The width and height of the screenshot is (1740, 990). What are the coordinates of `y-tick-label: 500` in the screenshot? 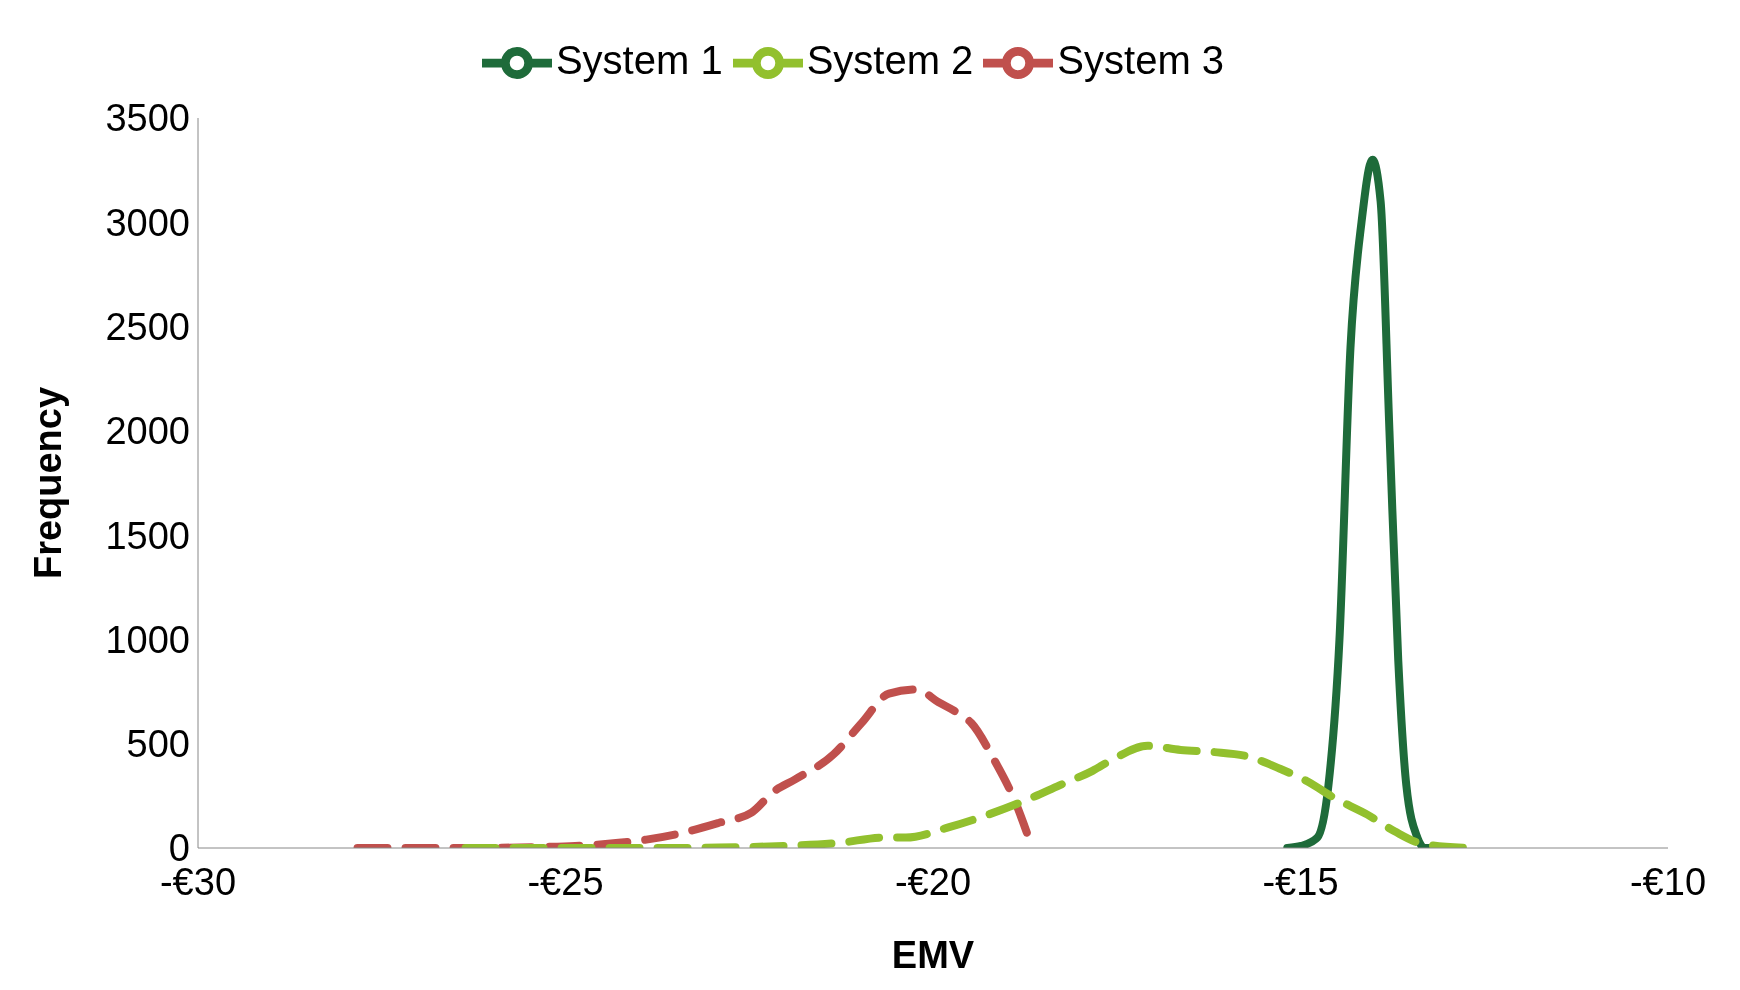 It's located at (158, 744).